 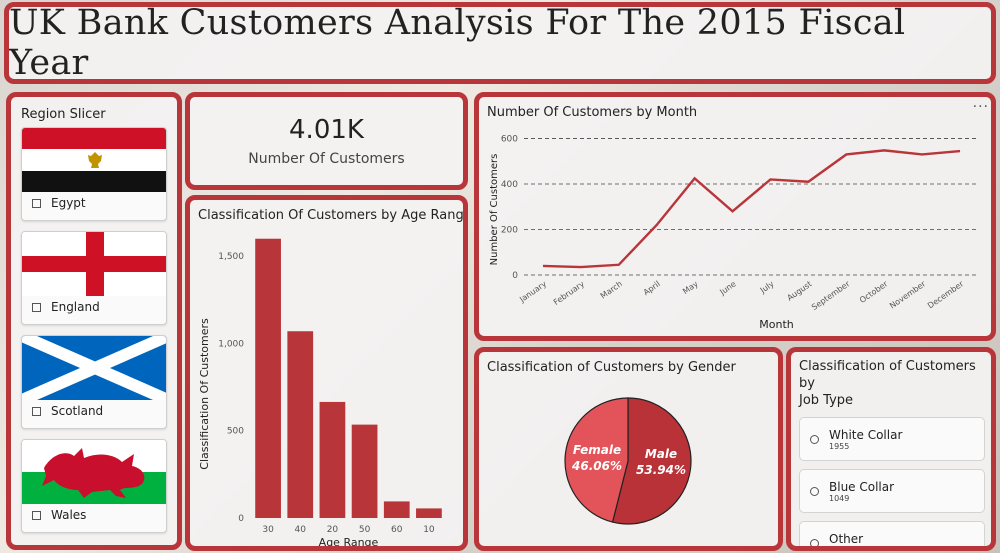 I want to click on job-item-count: 1010, so click(x=839, y=548).